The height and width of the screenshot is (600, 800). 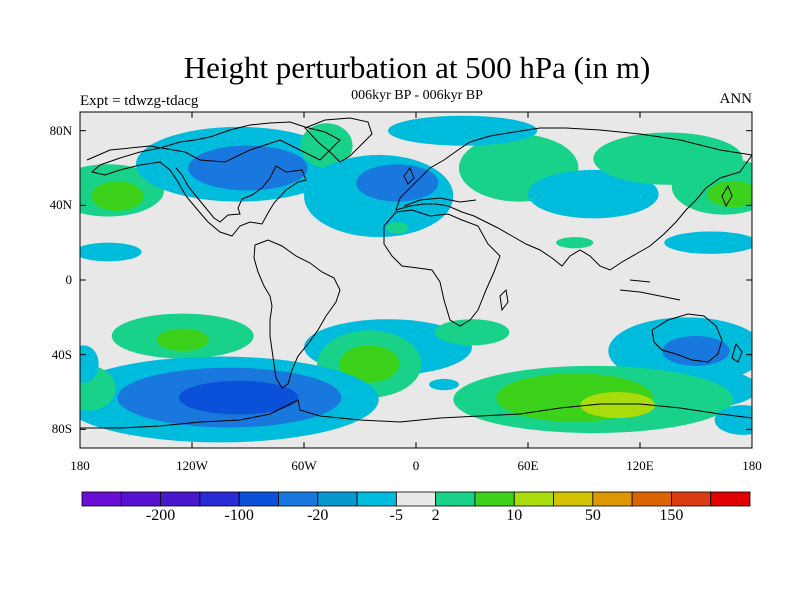 What do you see at coordinates (60, 130) in the screenshot?
I see `lat-tick-label: 80N` at bounding box center [60, 130].